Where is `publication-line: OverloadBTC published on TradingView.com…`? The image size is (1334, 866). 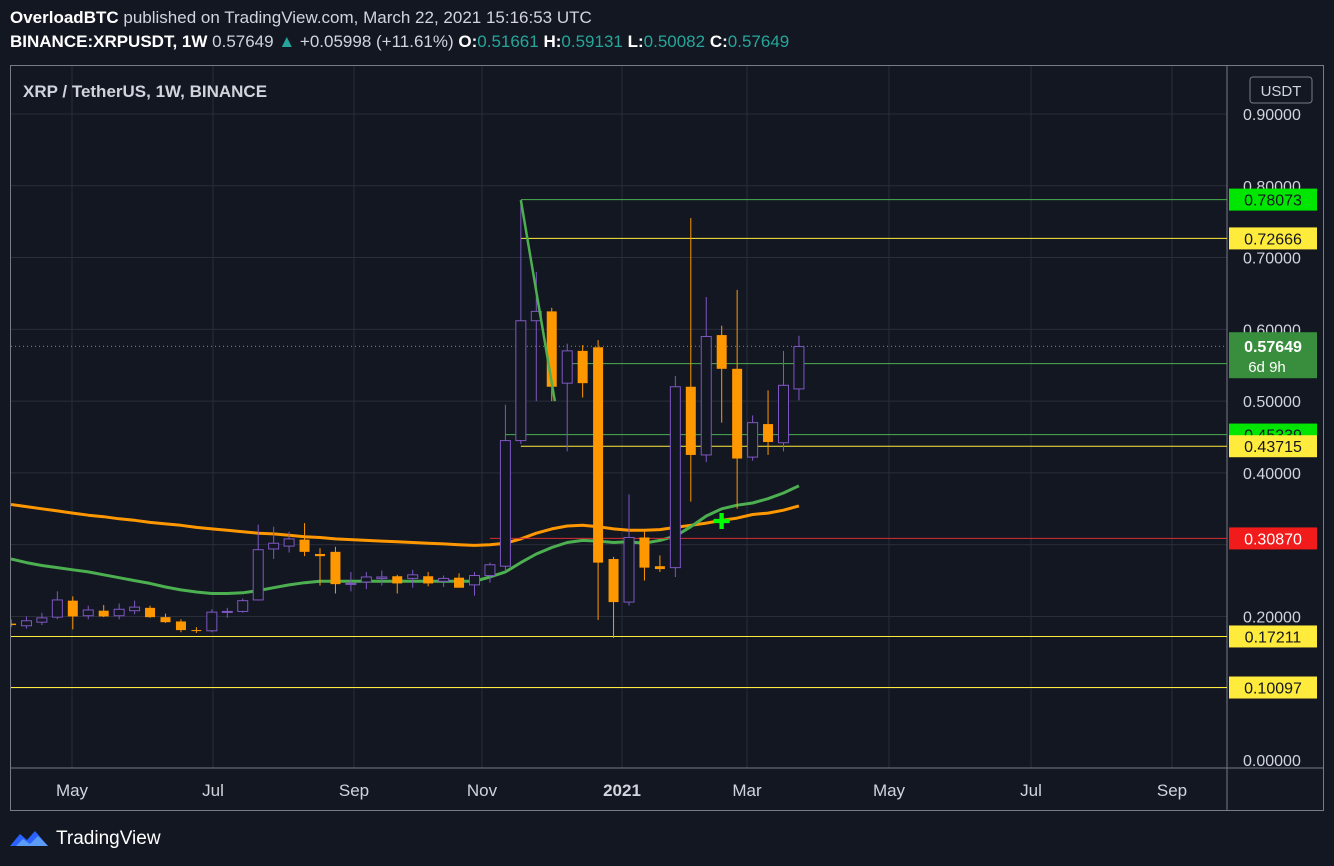 publication-line: OverloadBTC published on TradingView.com… is located at coordinates (665, 18).